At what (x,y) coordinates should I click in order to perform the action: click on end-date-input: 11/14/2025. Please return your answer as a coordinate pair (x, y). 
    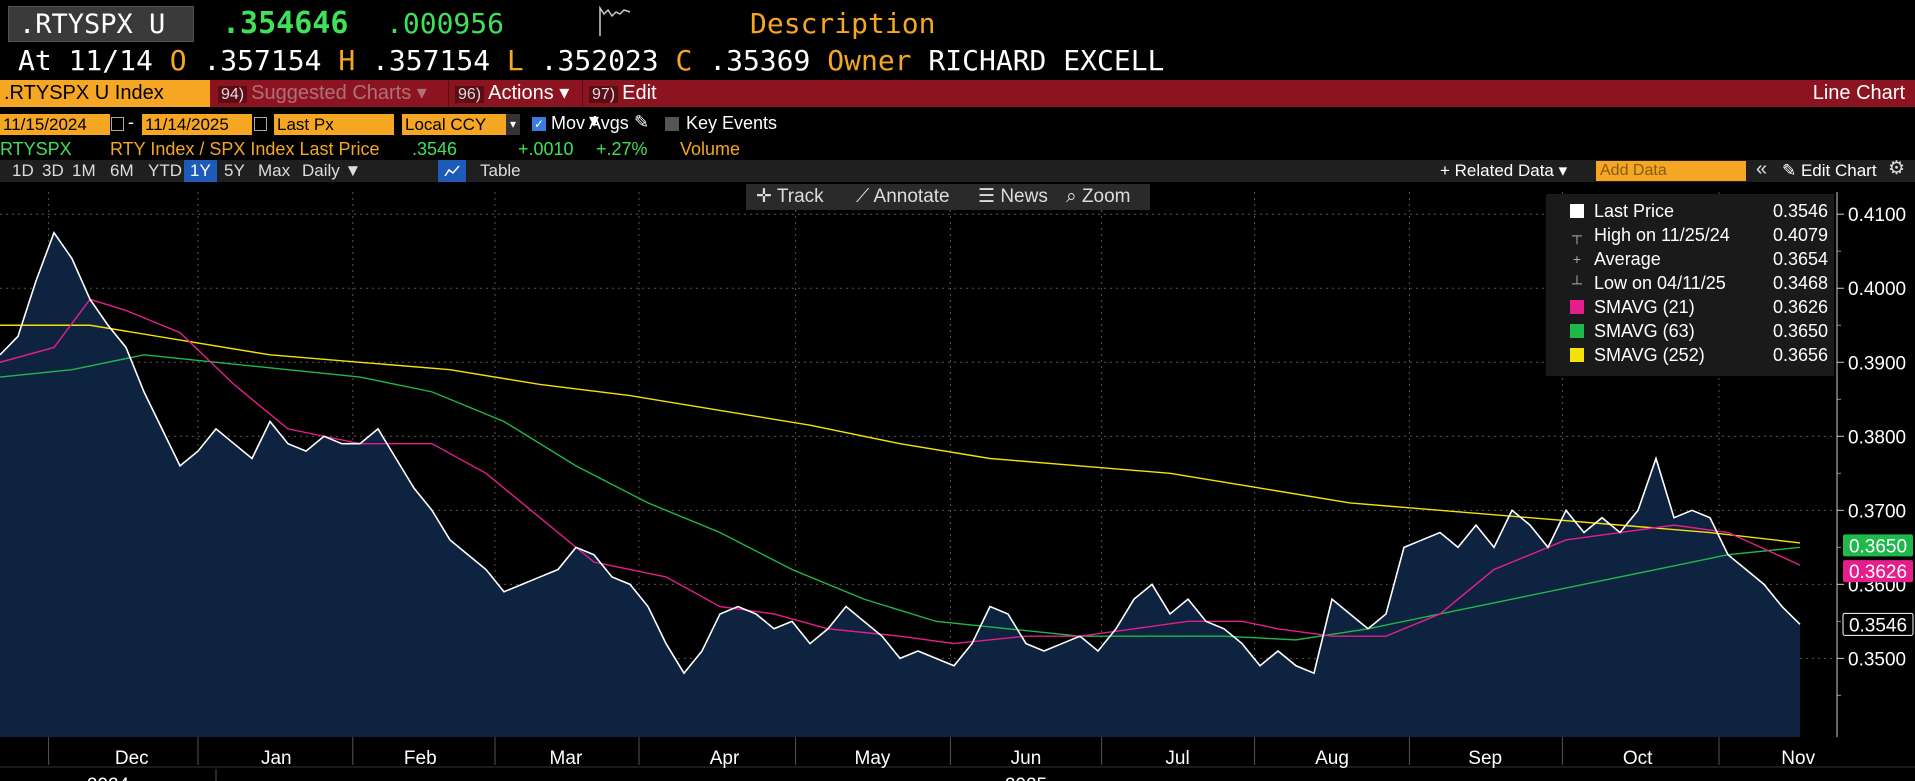
    Looking at the image, I should click on (197, 124).